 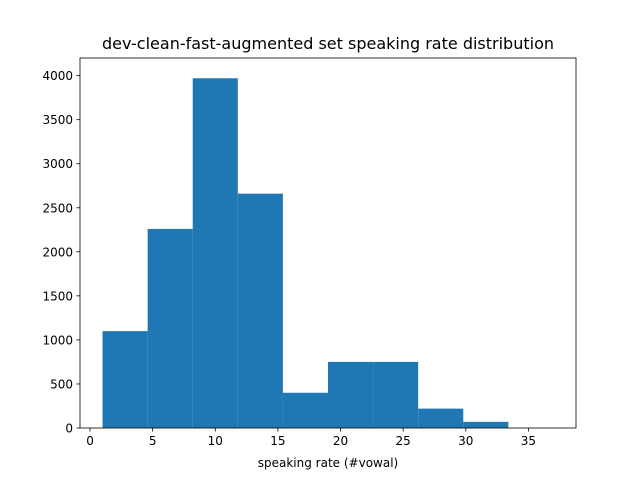 I want to click on x-axis-label: speaking rate (#vowal), so click(x=328, y=463).